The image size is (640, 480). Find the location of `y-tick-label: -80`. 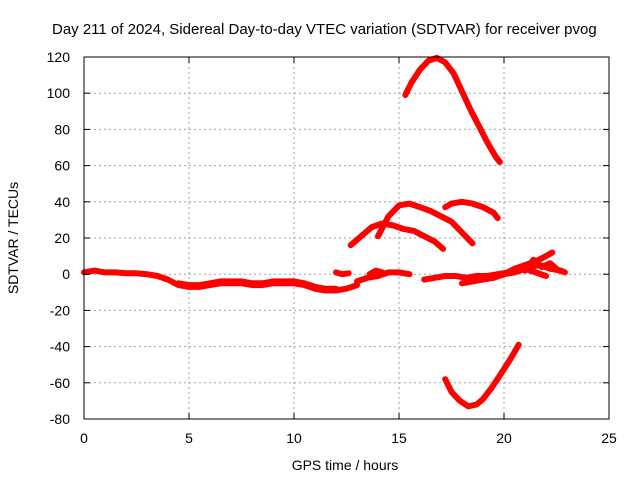

y-tick-label: -80 is located at coordinates (60, 419).